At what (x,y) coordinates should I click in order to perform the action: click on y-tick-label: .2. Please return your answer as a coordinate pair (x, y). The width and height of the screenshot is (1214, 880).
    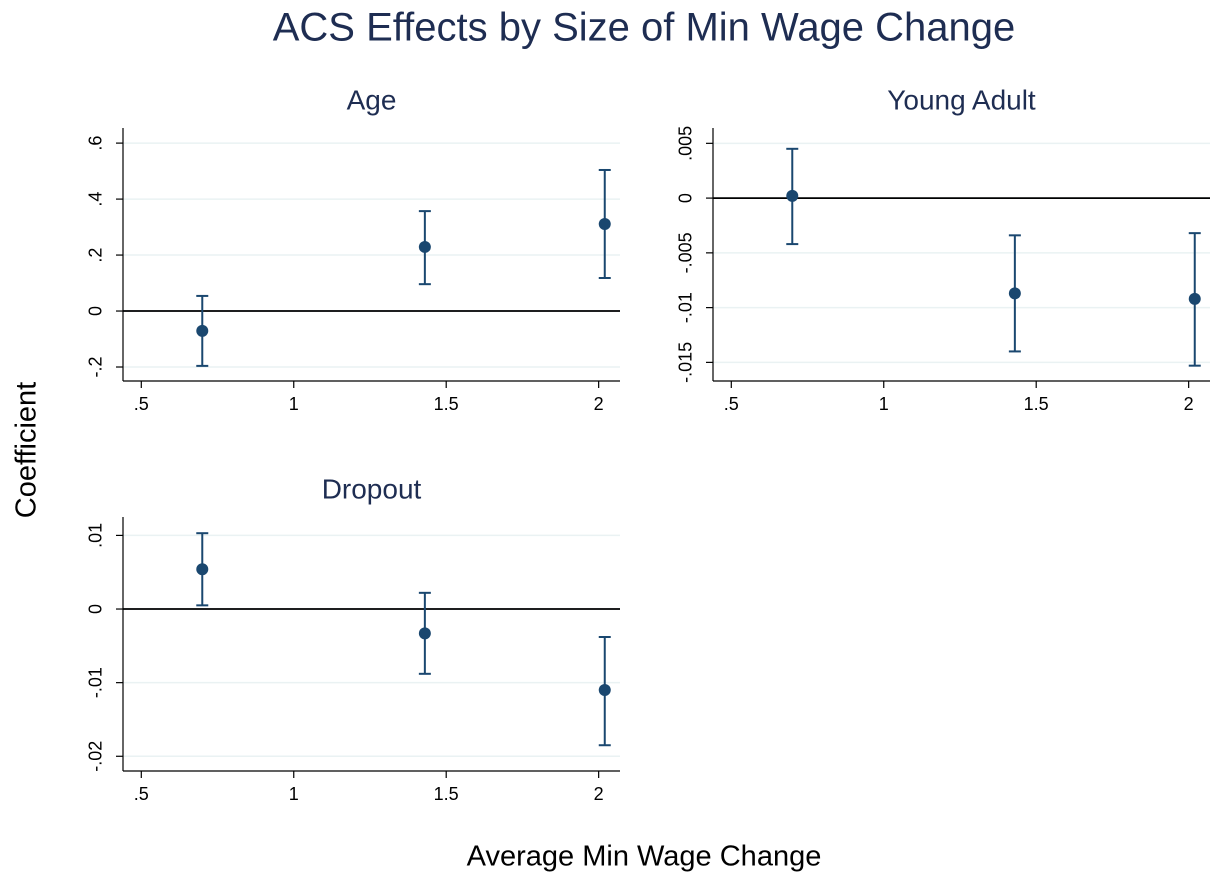
    Looking at the image, I should click on (96, 255).